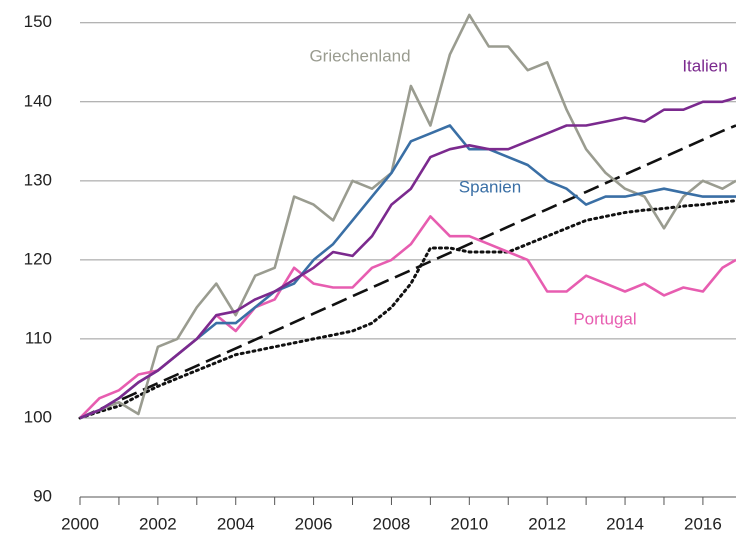 The image size is (736, 543). I want to click on x-tick-label: 2004, so click(236, 523).